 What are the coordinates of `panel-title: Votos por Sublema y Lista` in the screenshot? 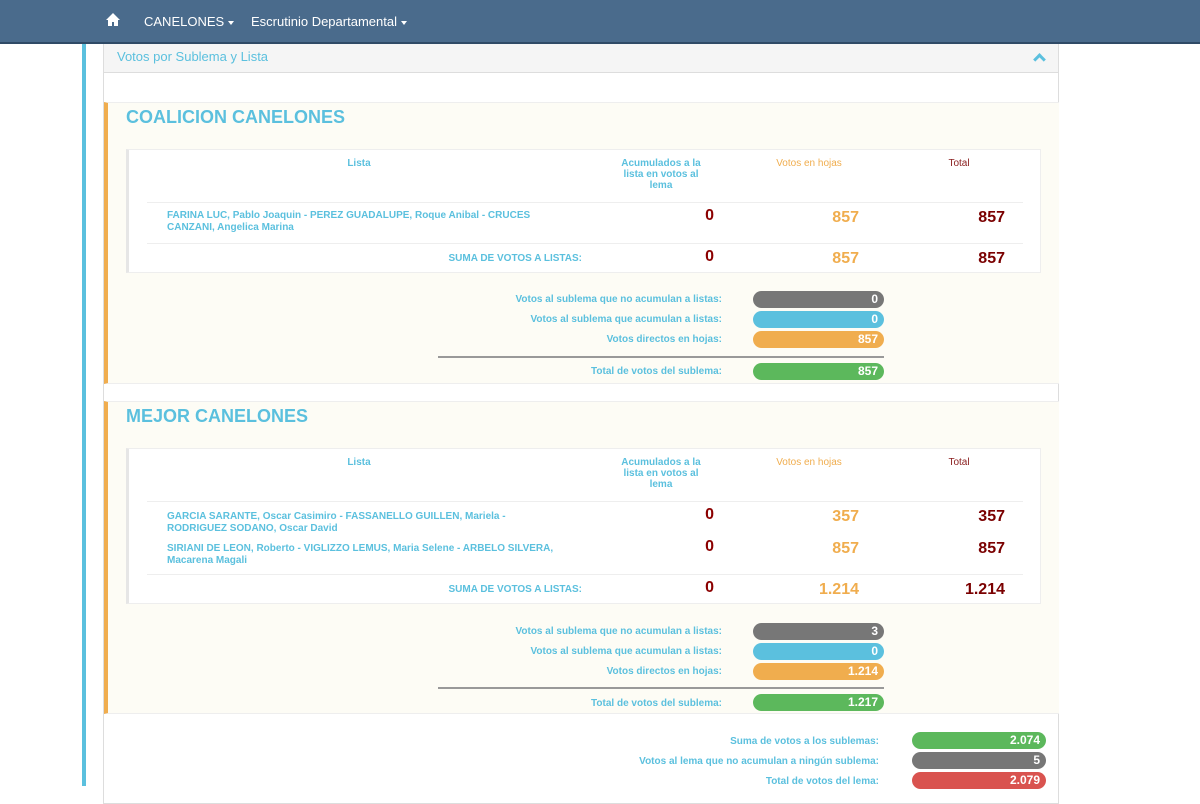 It's located at (193, 56).